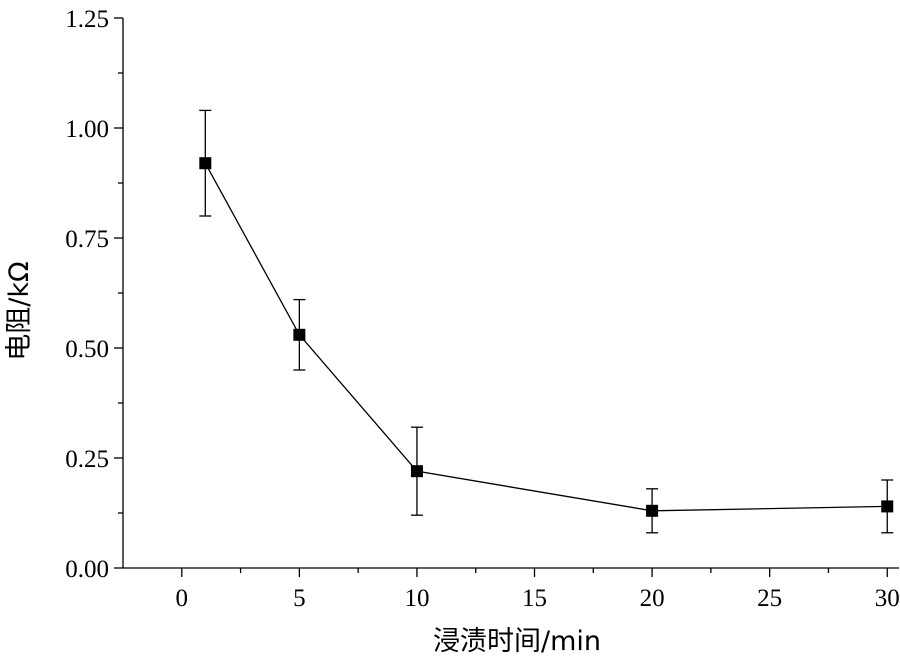 The width and height of the screenshot is (900, 662). What do you see at coordinates (769, 598) in the screenshot?
I see `x-tick-label: 25` at bounding box center [769, 598].